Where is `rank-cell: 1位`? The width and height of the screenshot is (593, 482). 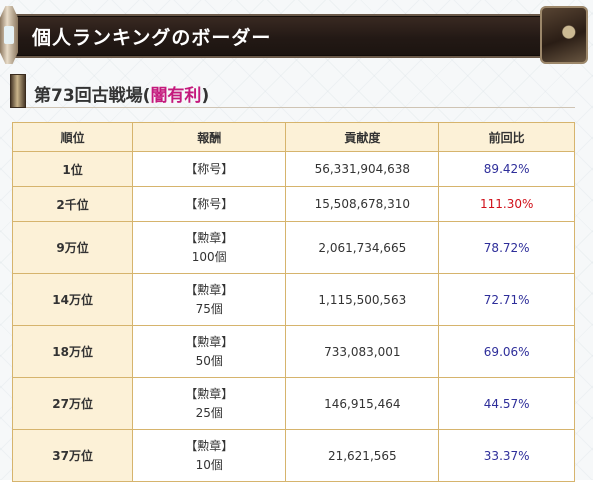
rank-cell: 1位 is located at coordinates (72, 169).